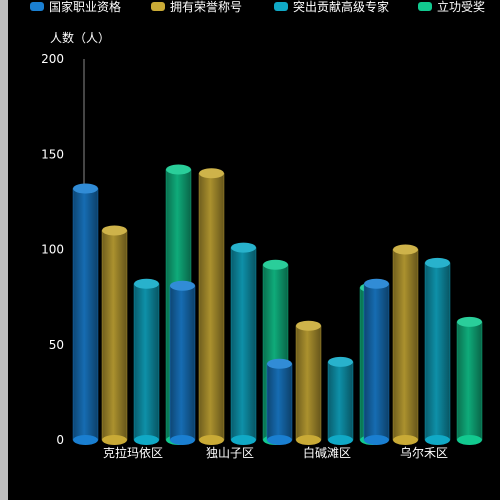  Describe the element at coordinates (52, 154) in the screenshot. I see `y-tick-label: 150` at that location.